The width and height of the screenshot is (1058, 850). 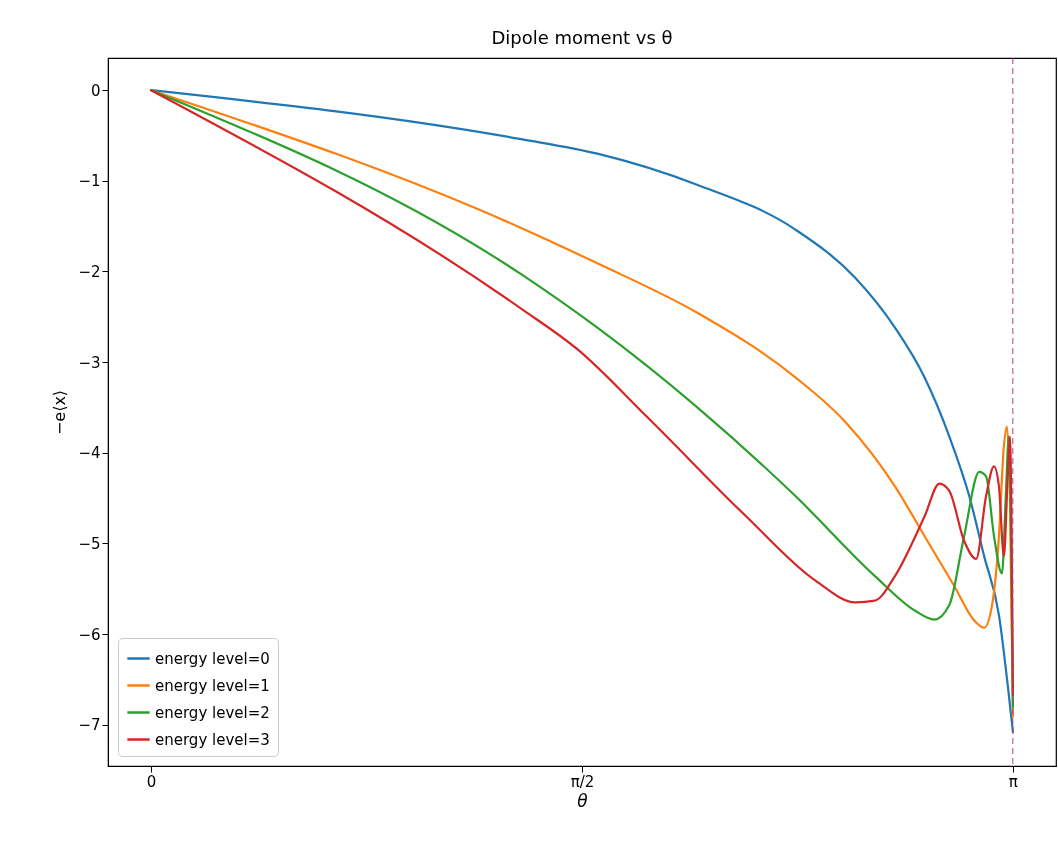 What do you see at coordinates (212, 658) in the screenshot?
I see `legend-label: energy level=0` at bounding box center [212, 658].